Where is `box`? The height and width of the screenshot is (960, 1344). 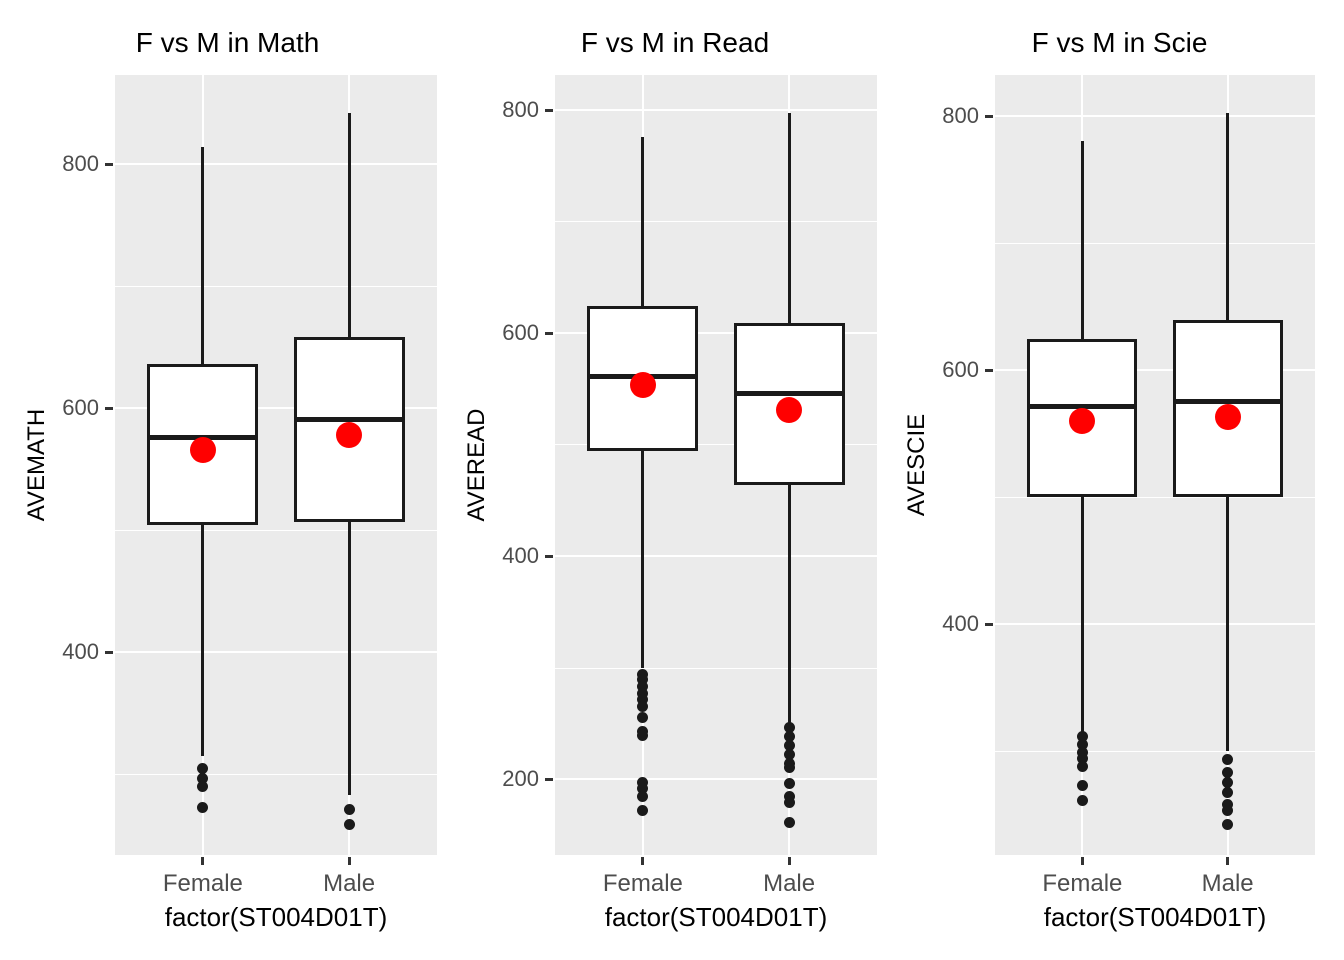
box is located at coordinates (1082, 418).